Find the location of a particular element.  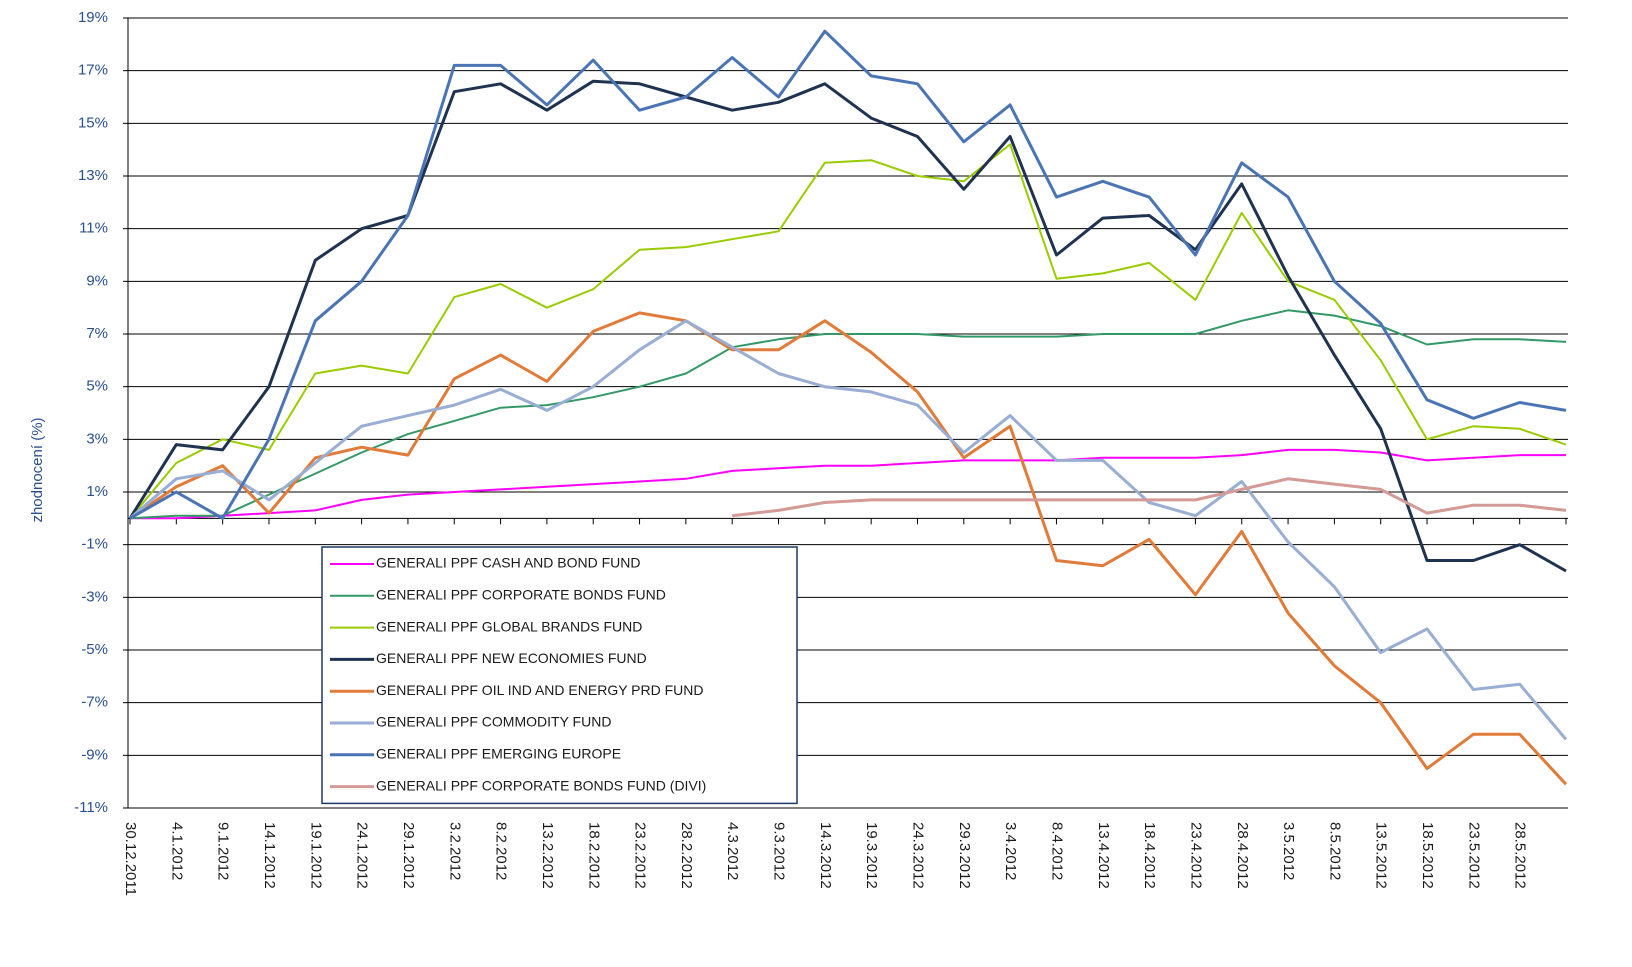

x-tick-label: 4.1.2012 is located at coordinates (176, 851).